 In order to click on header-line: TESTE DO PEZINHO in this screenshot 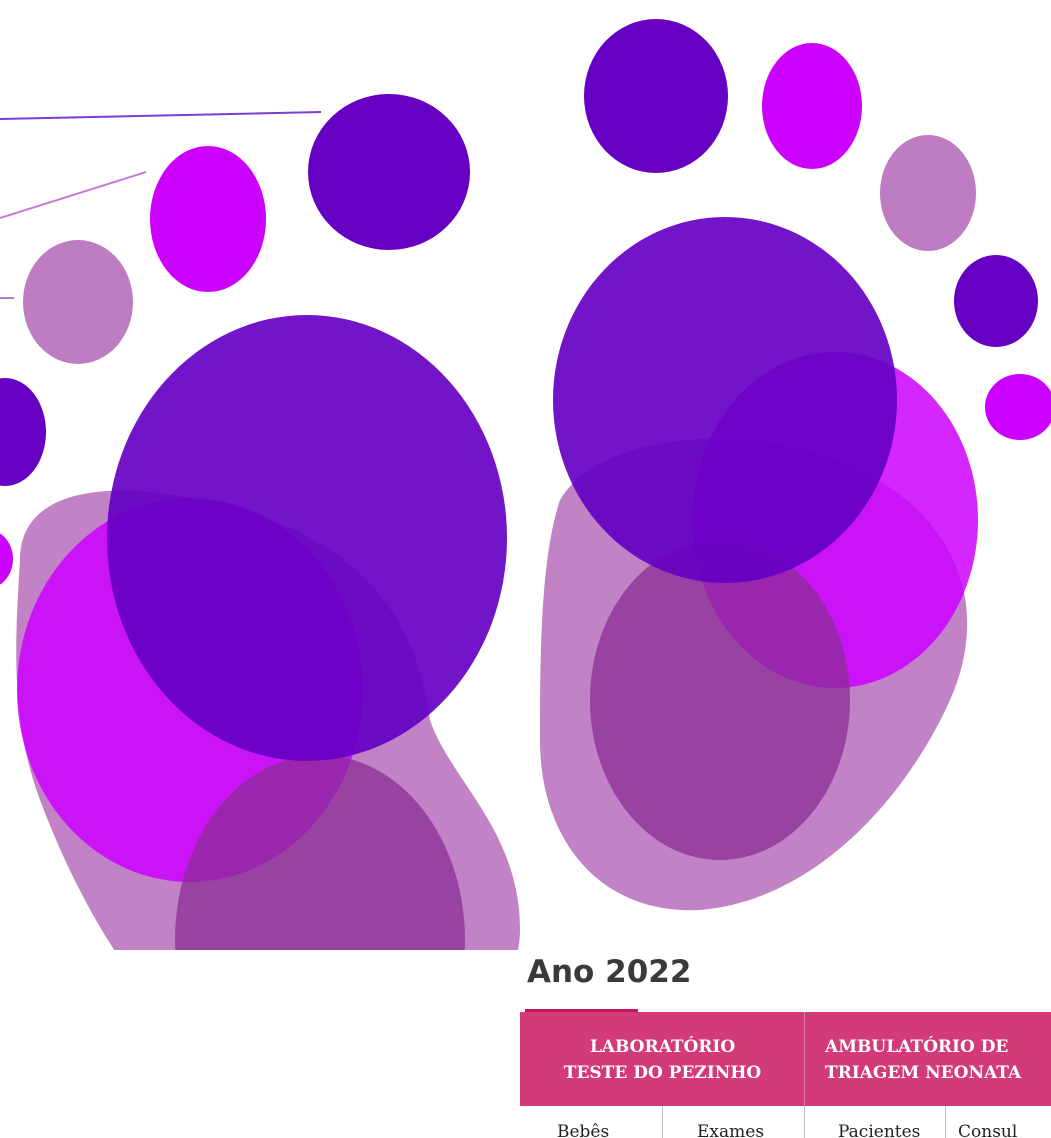, I will do `click(662, 1073)`.